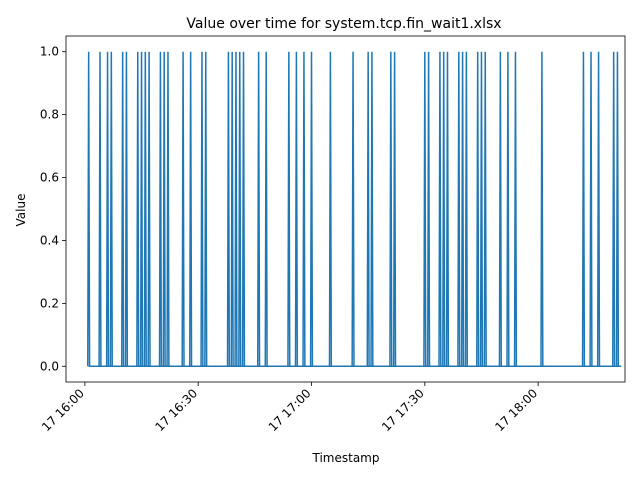 This screenshot has height=480, width=640. Describe the element at coordinates (21, 210) in the screenshot. I see `y-axis-title: Value` at that location.